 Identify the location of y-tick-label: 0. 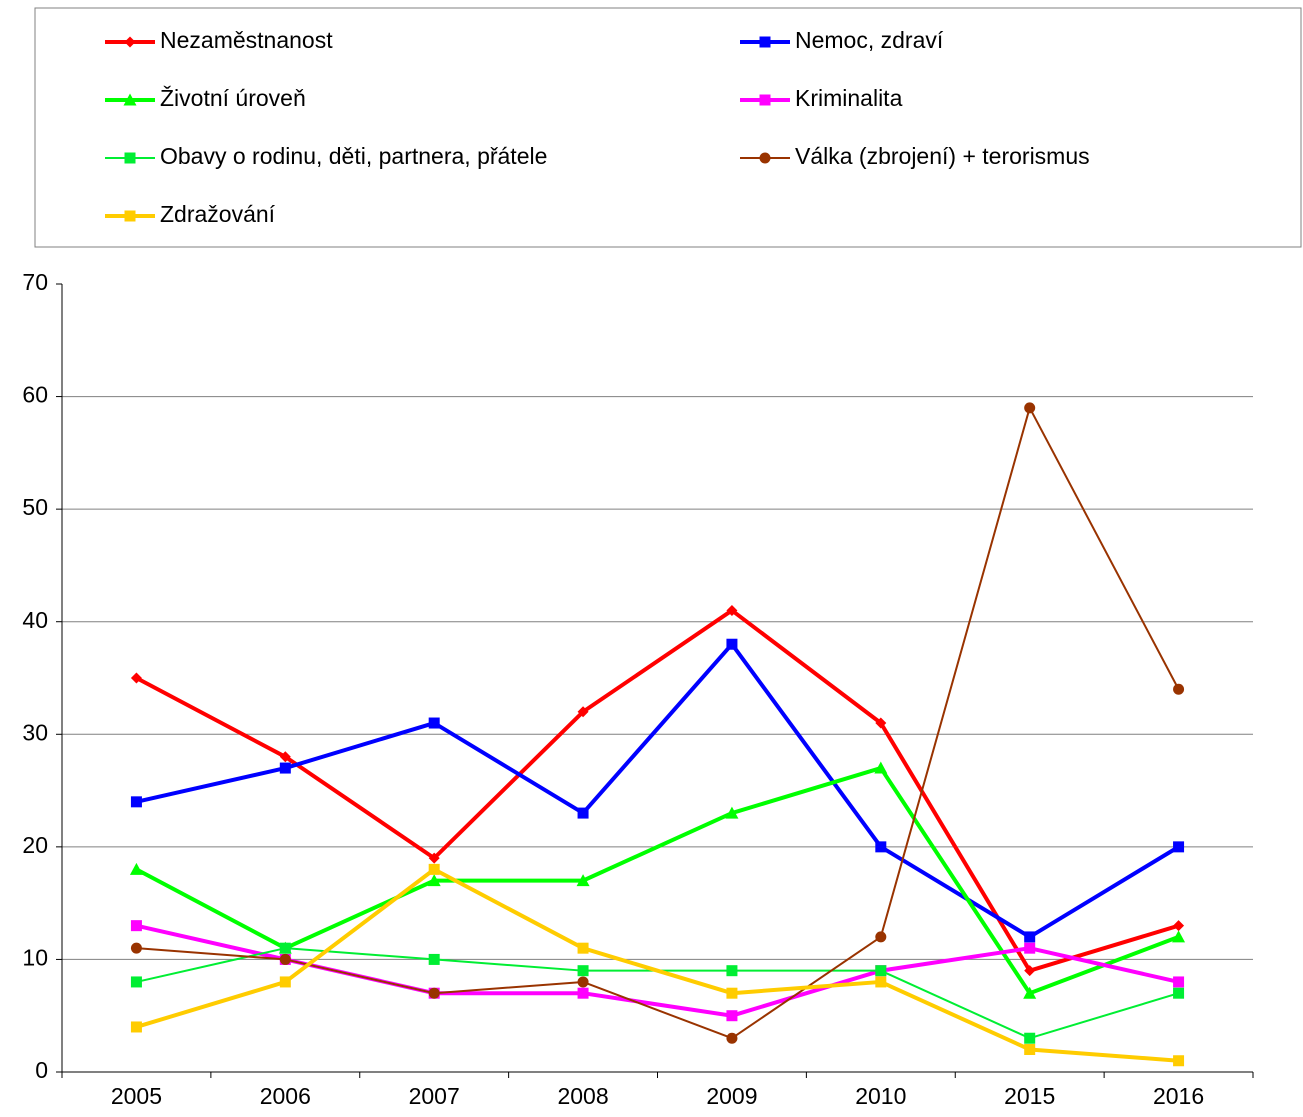
(41, 1070).